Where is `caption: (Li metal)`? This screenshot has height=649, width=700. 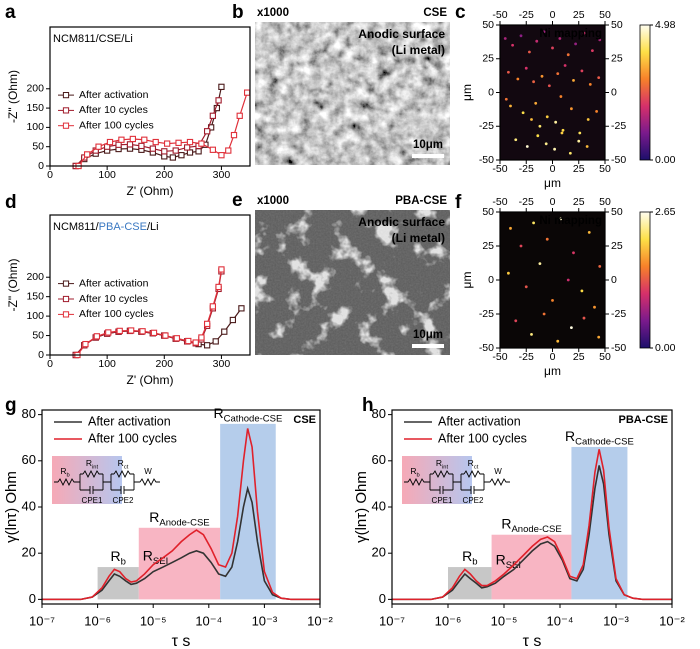
caption: (Li metal) is located at coordinates (418, 238).